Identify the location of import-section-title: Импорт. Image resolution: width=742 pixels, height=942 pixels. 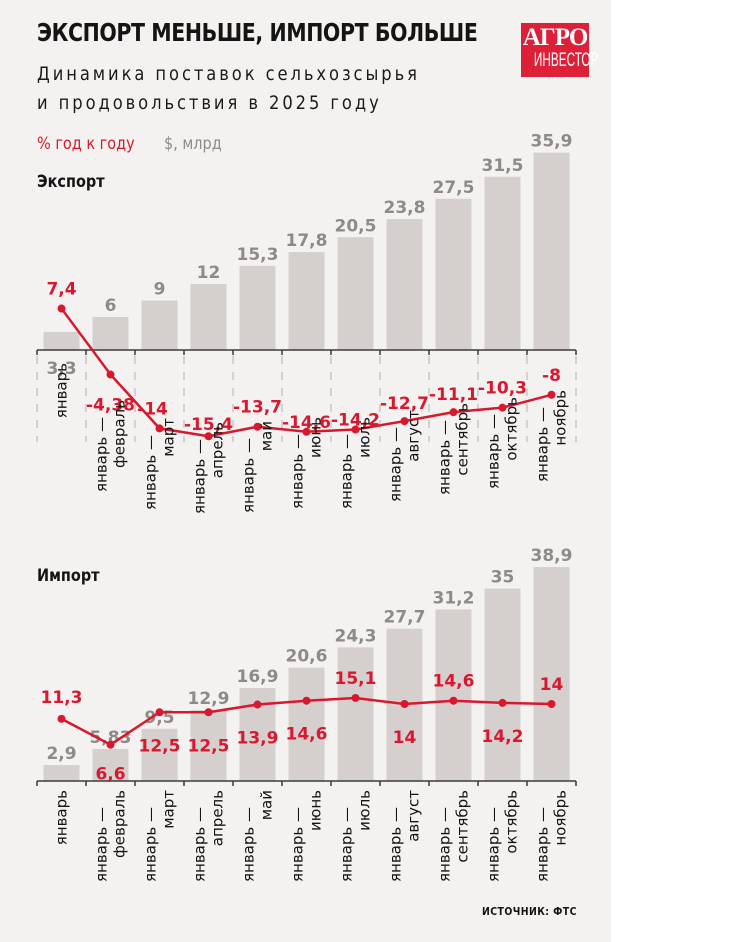
(68, 576).